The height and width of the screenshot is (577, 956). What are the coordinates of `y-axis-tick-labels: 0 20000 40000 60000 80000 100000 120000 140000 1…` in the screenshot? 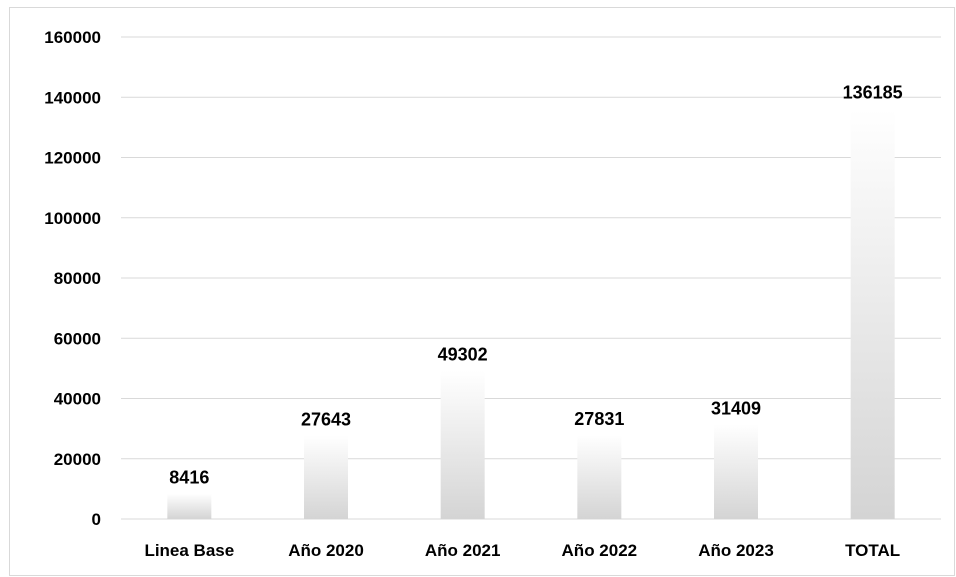 It's located at (72, 278).